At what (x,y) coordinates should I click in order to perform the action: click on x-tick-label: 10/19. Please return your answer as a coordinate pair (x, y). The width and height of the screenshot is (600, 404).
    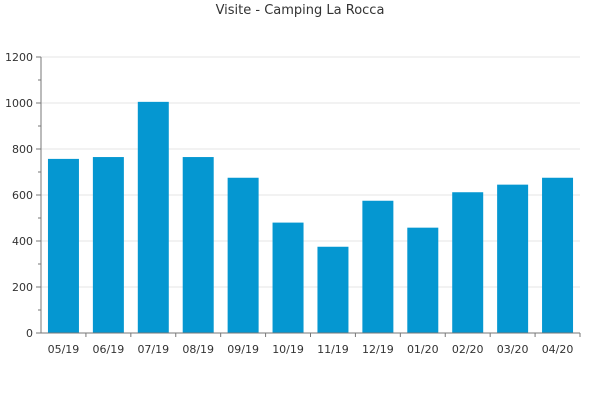
    Looking at the image, I should click on (288, 349).